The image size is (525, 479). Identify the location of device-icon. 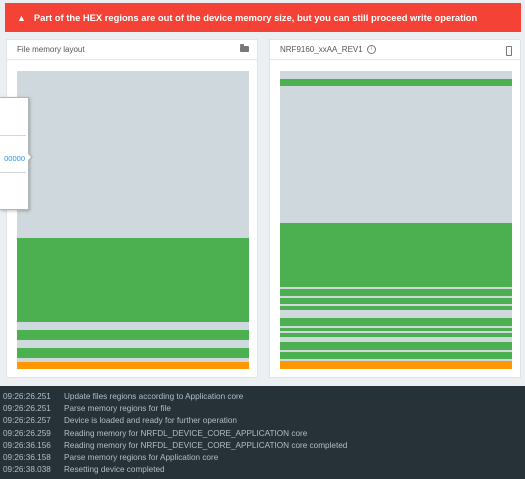
(509, 51).